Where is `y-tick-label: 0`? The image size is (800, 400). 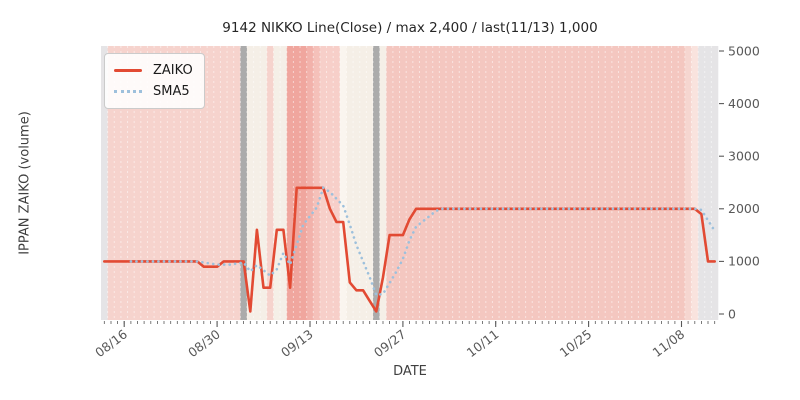
y-tick-label: 0 is located at coordinates (732, 313).